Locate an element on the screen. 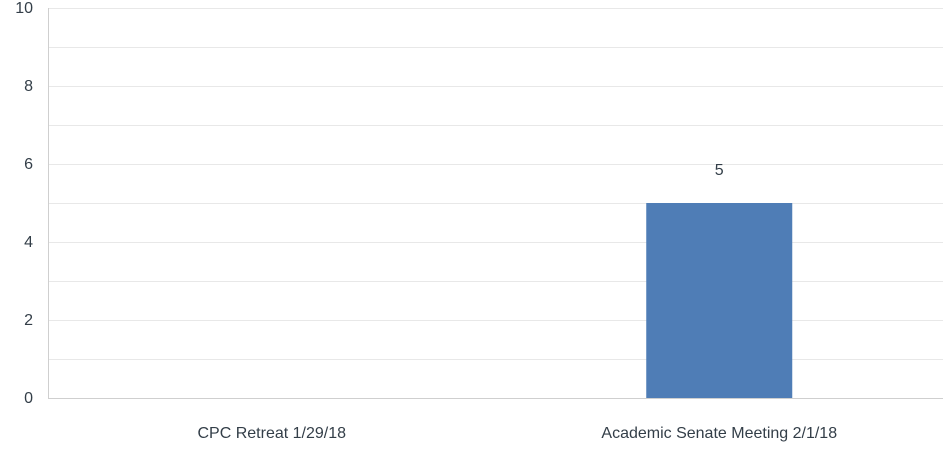  y-tick-label: 4 is located at coordinates (28, 242).